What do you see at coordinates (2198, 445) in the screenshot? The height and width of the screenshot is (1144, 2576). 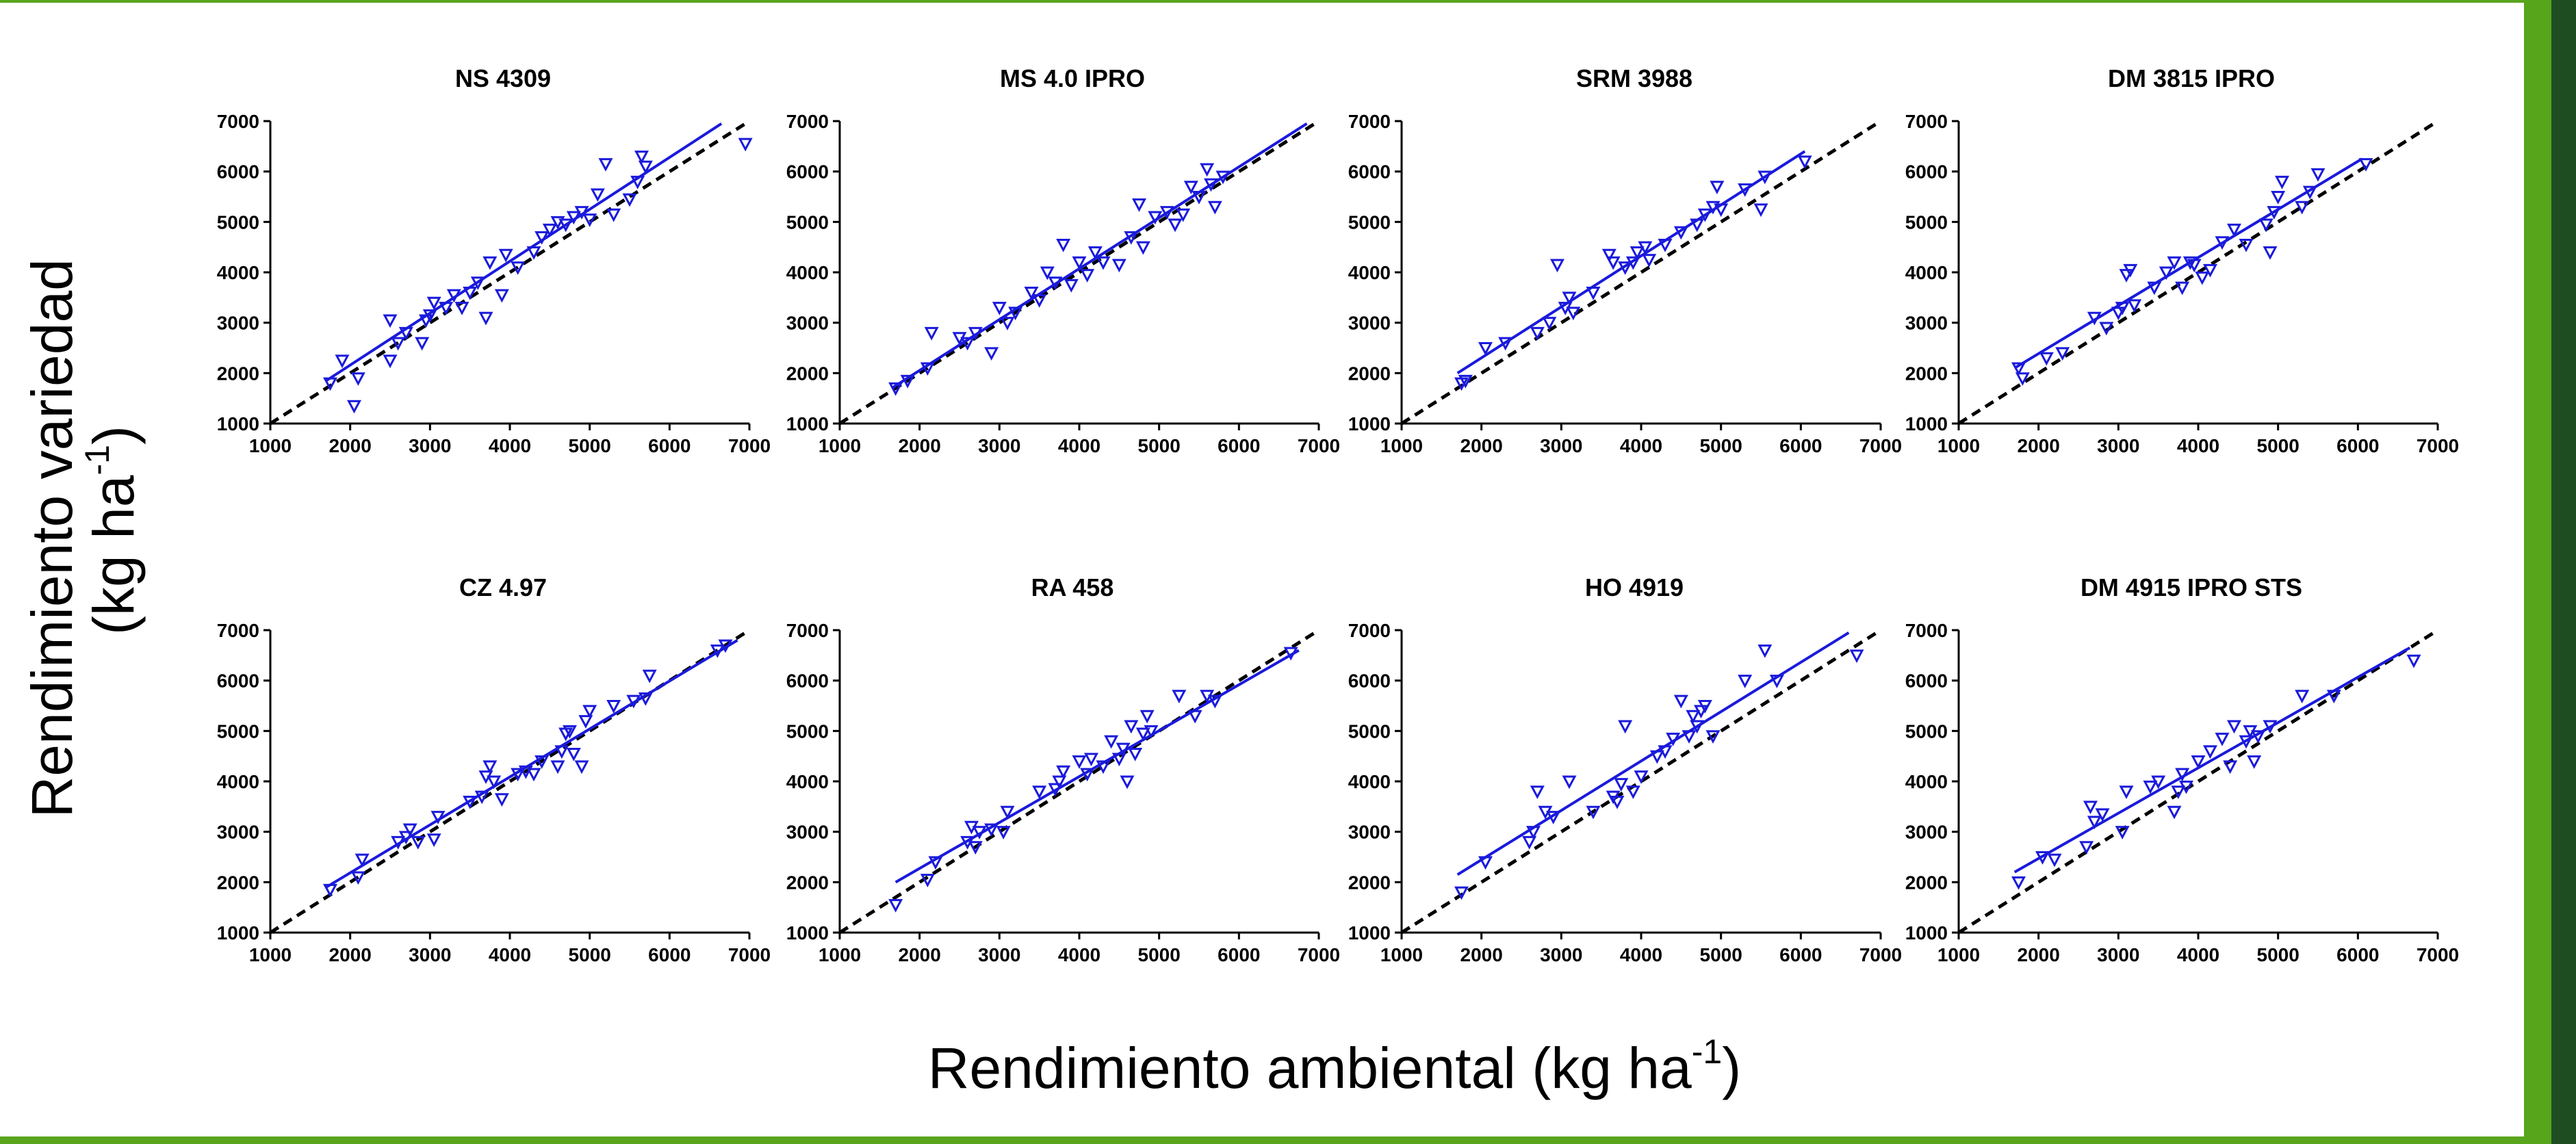 I see `x-tick-label: 4000` at bounding box center [2198, 445].